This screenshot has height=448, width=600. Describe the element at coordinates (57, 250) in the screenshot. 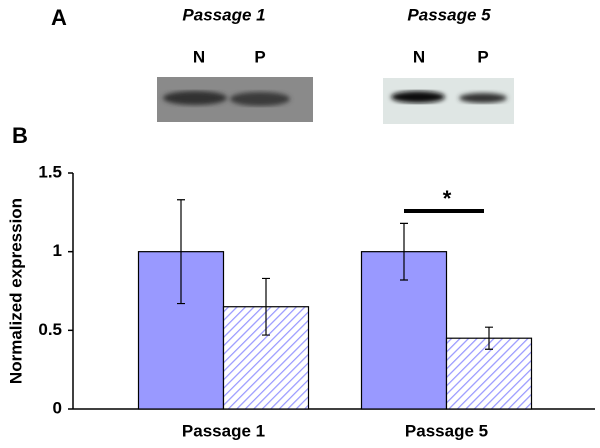

I see `y-tick-label: 1` at that location.